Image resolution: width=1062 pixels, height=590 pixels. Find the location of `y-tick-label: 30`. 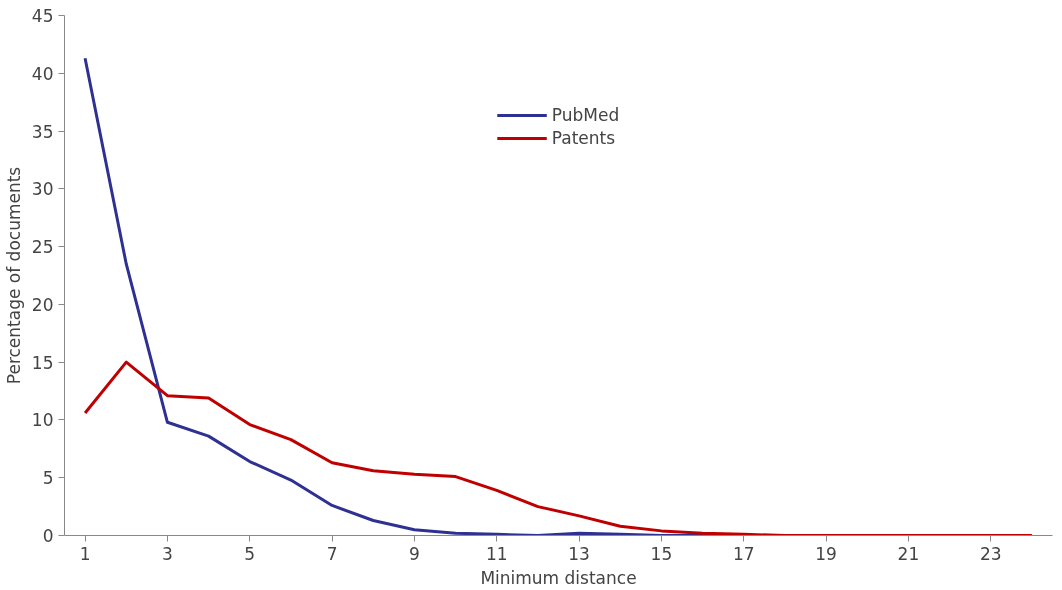

y-tick-label: 30 is located at coordinates (42, 189).